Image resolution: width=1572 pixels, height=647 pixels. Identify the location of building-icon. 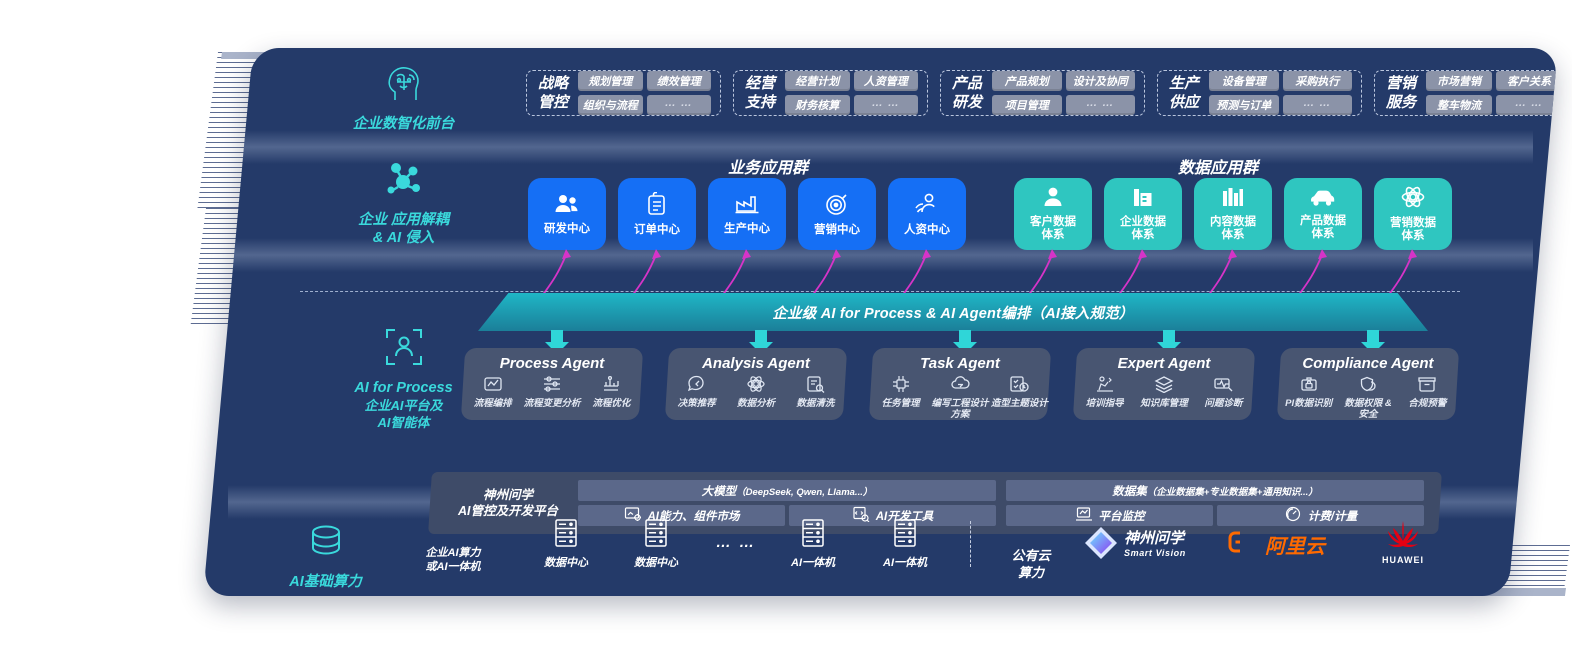
(1143, 199).